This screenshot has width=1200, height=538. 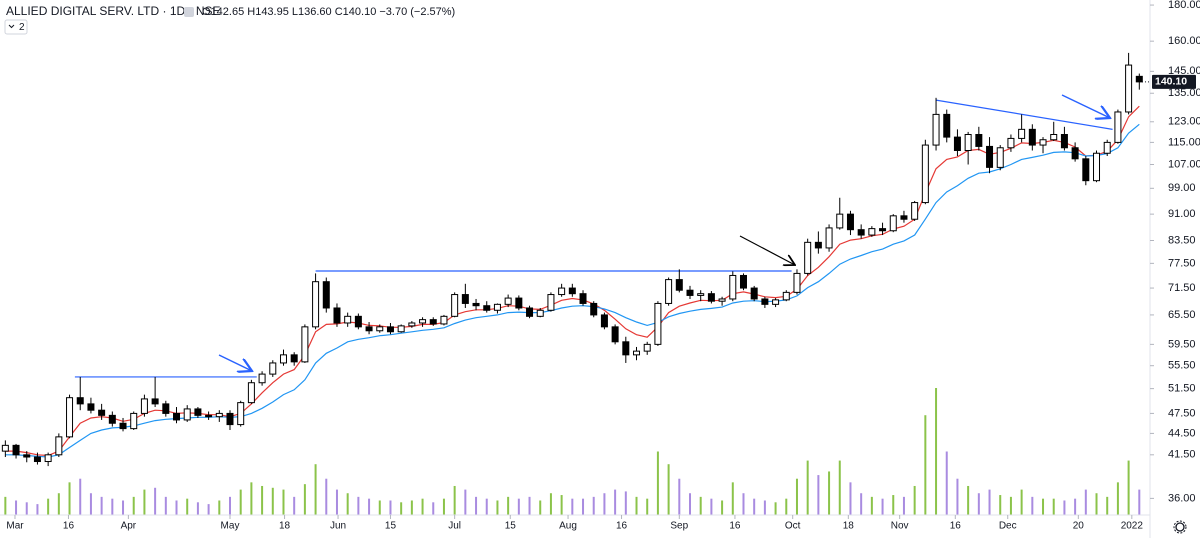 I want to click on y-tick-label: 44.50, so click(x=1182, y=433).